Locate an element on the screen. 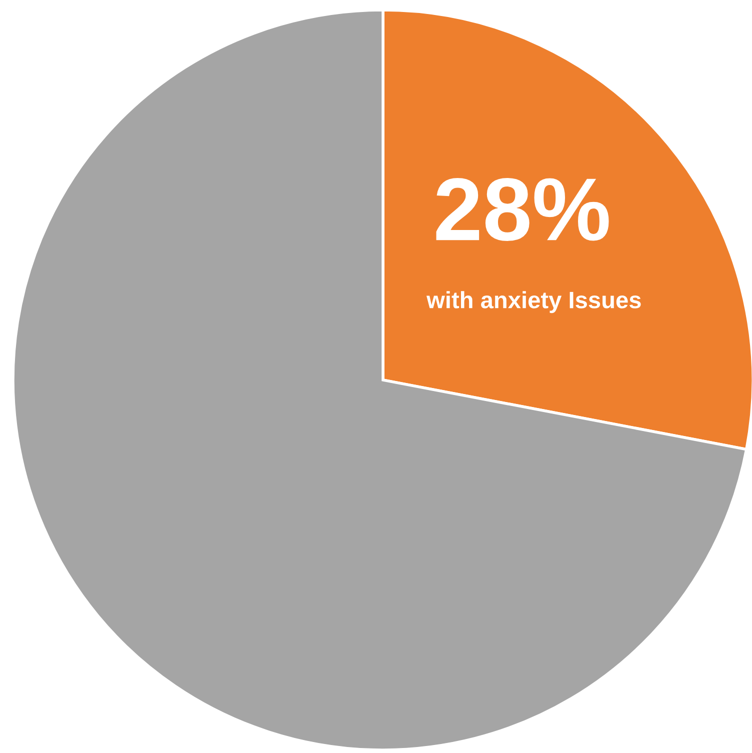  slice-label: with anxiety Issues is located at coordinates (533, 302).